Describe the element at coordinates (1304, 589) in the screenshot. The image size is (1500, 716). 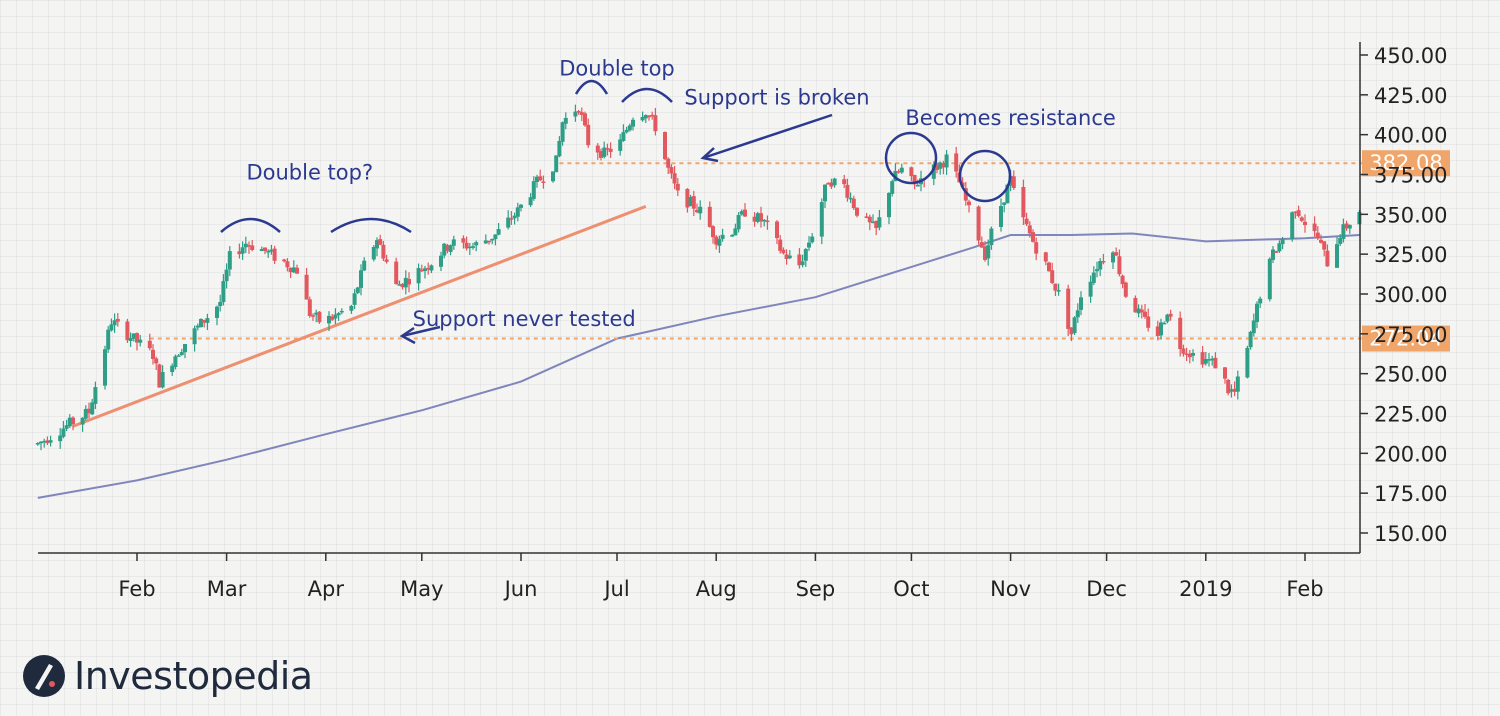
I see `x-tick-label: Feb` at that location.